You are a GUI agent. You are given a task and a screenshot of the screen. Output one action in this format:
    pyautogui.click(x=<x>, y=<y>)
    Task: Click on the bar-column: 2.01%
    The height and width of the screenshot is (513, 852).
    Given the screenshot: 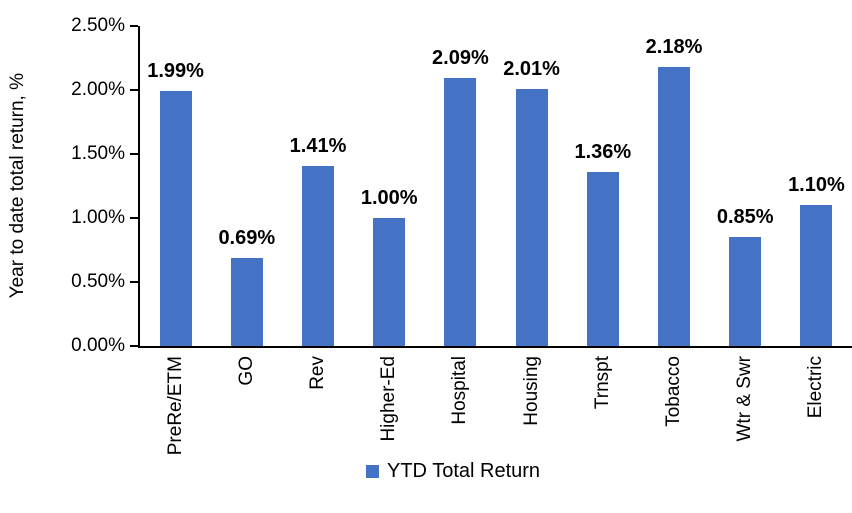 What is the action you would take?
    pyautogui.click(x=531, y=186)
    